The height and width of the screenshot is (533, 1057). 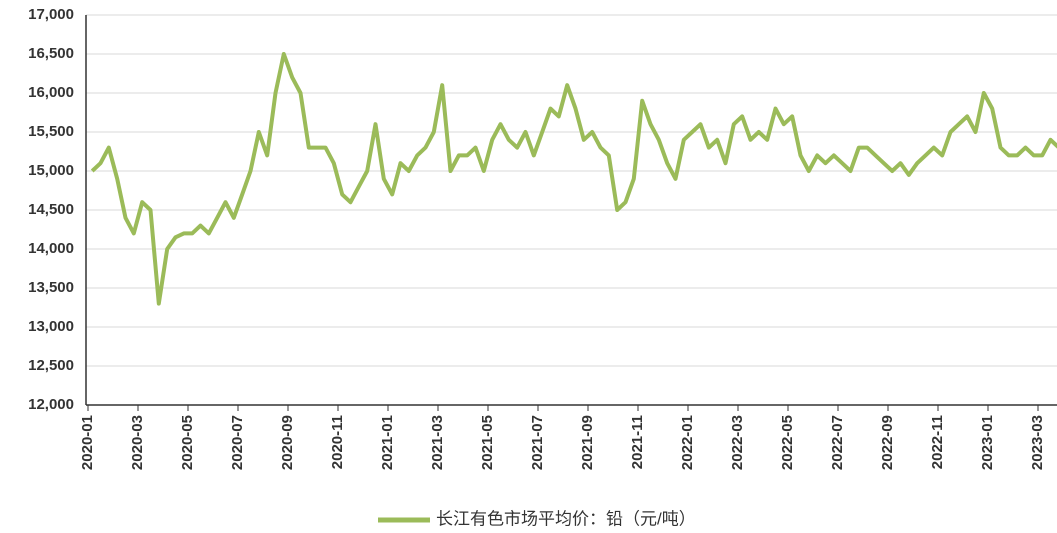 I want to click on y-tick-label: 17,000, so click(x=51, y=14).